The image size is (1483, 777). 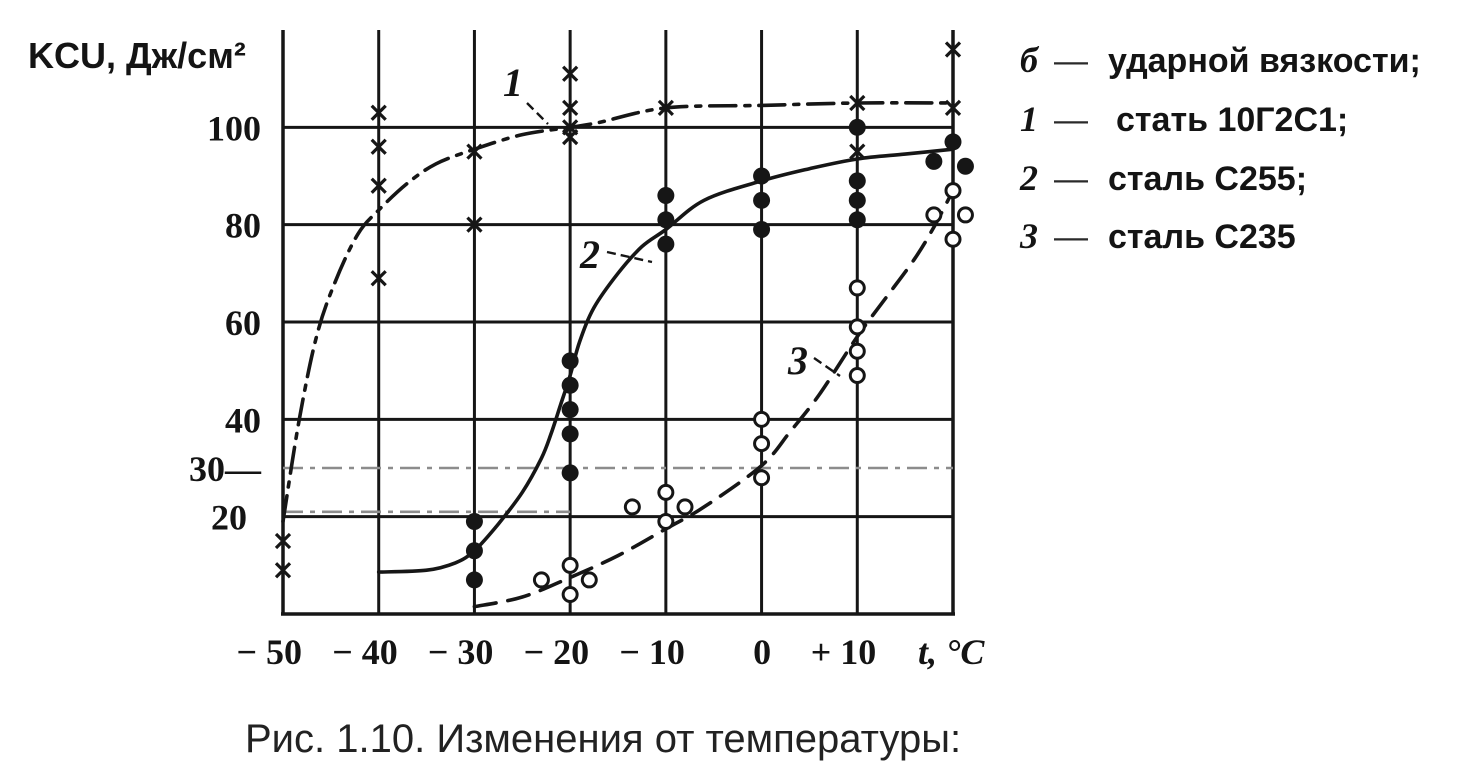 What do you see at coordinates (1202, 237) in the screenshot?
I see `legend-text: сталь С235` at bounding box center [1202, 237].